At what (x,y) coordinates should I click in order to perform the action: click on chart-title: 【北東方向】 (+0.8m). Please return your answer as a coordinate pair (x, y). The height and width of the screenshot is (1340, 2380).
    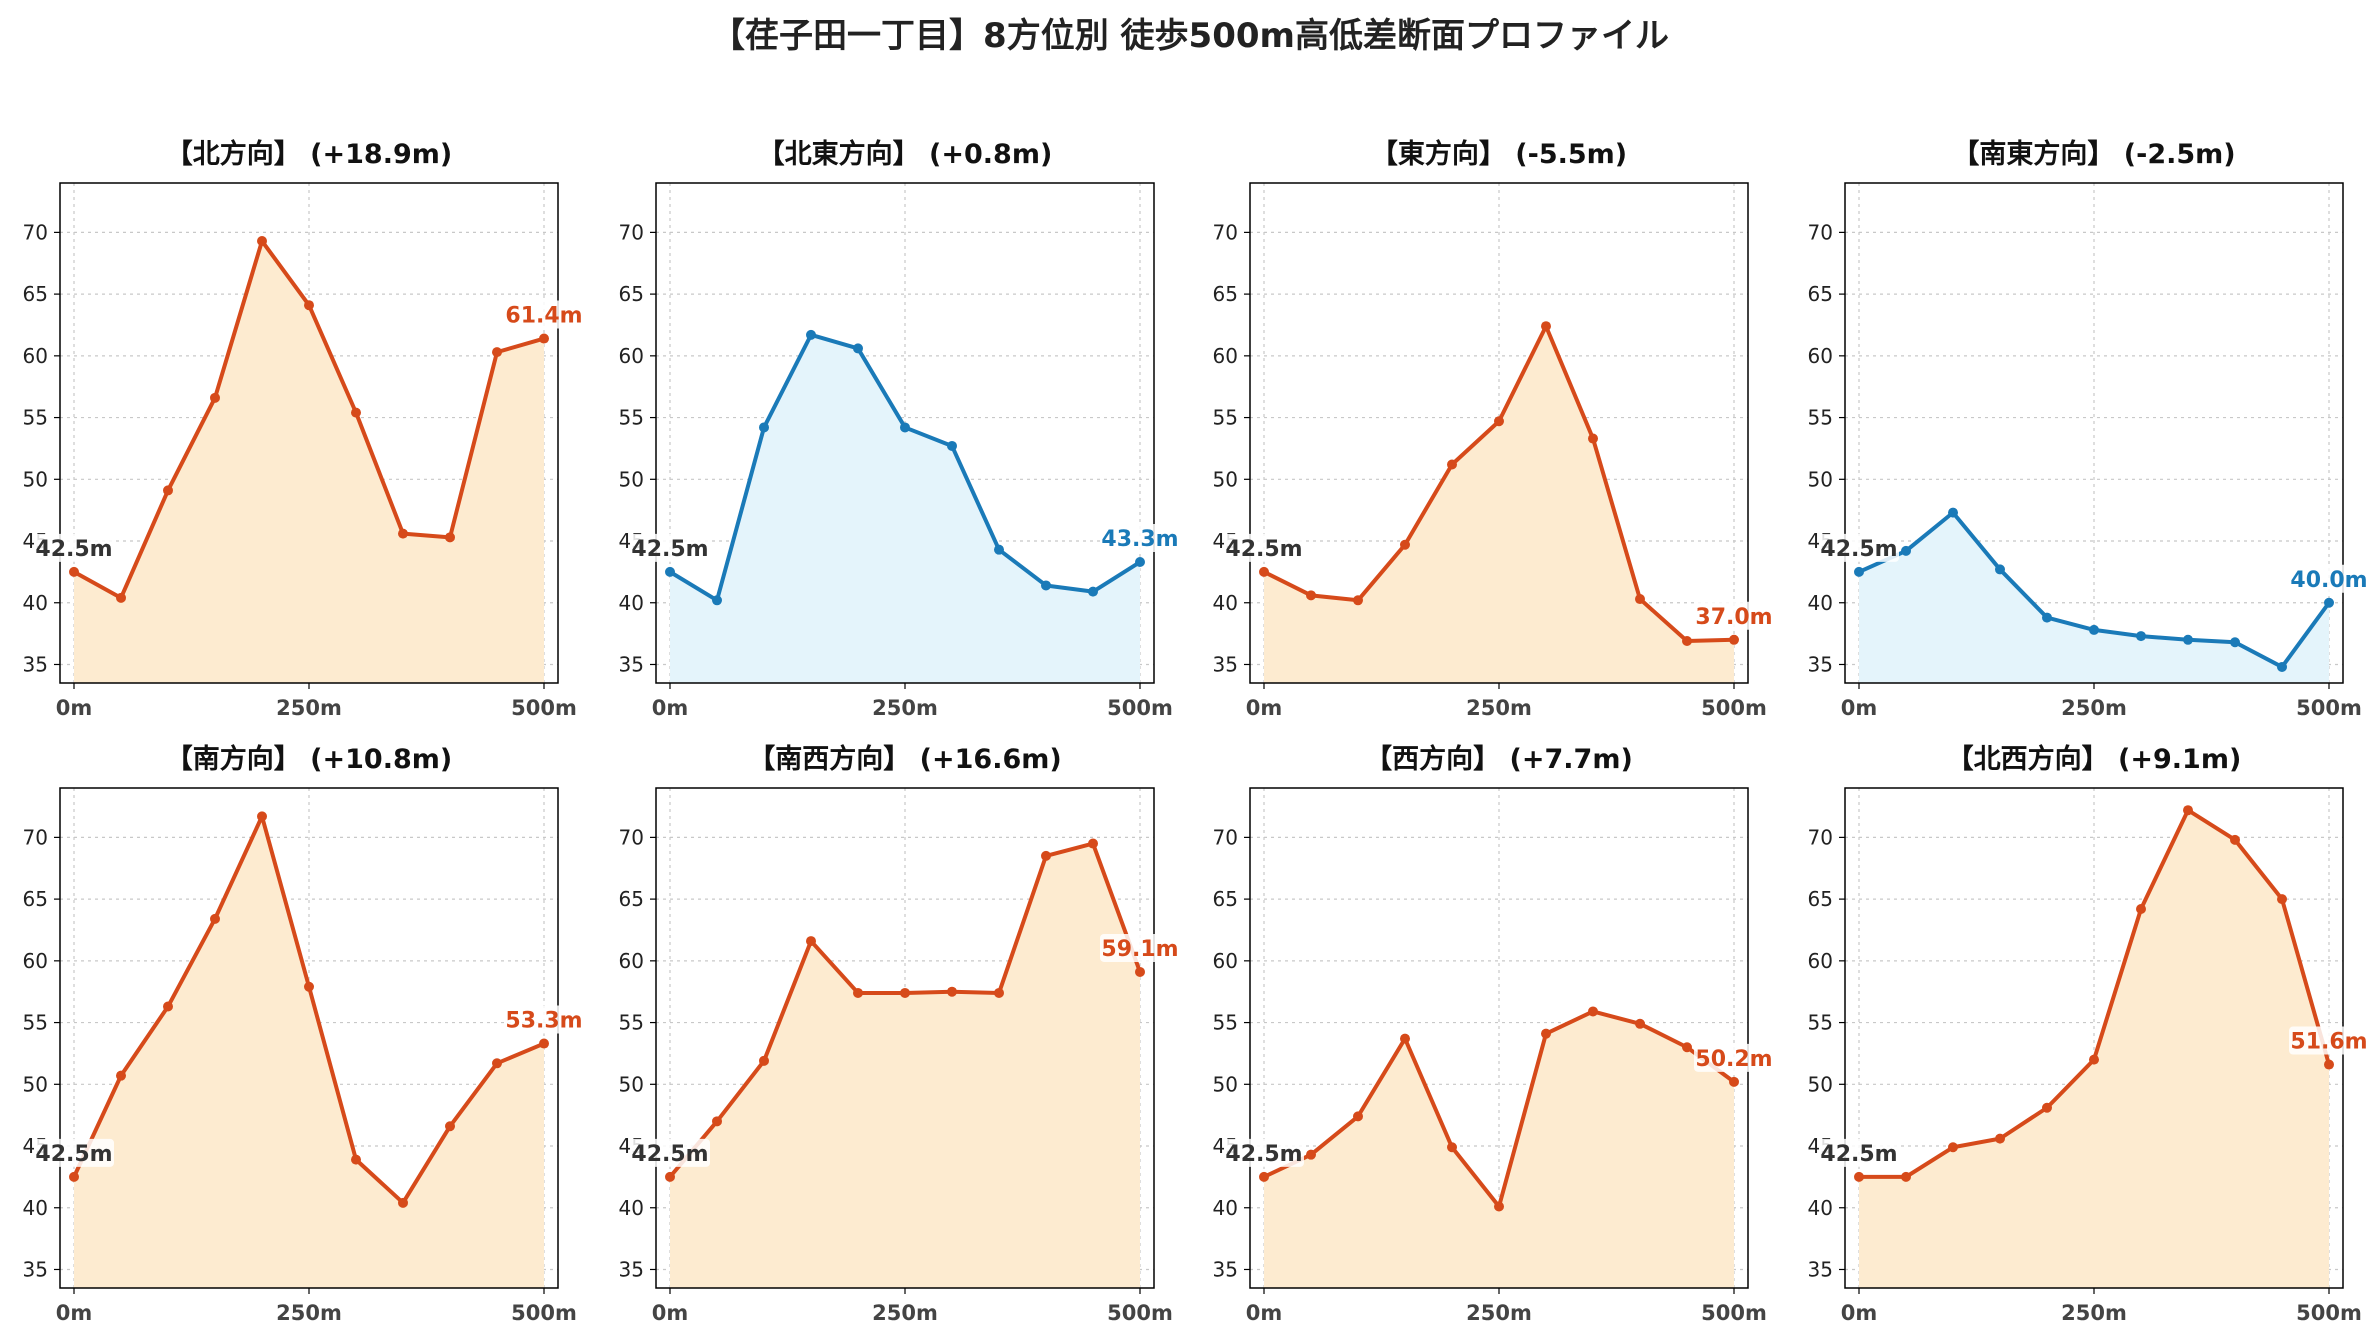
    Looking at the image, I should click on (905, 154).